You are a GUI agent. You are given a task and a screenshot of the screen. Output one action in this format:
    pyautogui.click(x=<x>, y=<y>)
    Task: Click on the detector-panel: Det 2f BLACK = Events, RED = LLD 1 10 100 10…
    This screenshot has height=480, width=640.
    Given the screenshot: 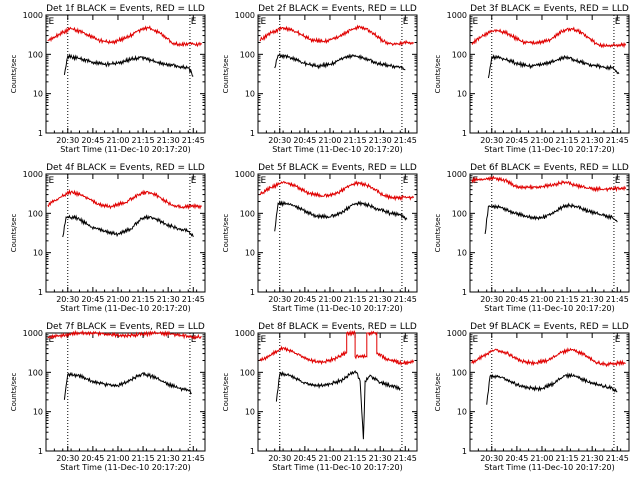 What is the action you would take?
    pyautogui.click(x=320, y=79)
    